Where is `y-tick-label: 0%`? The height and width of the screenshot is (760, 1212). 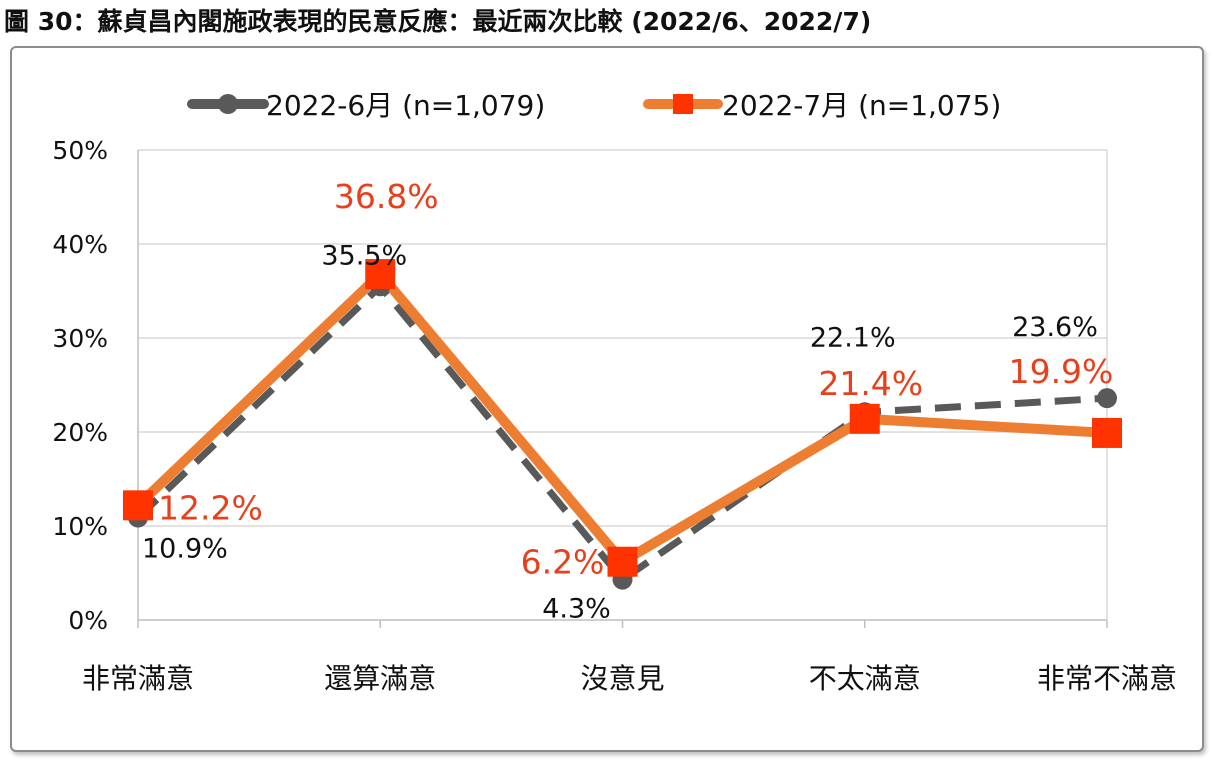
y-tick-label: 0% is located at coordinates (88, 620).